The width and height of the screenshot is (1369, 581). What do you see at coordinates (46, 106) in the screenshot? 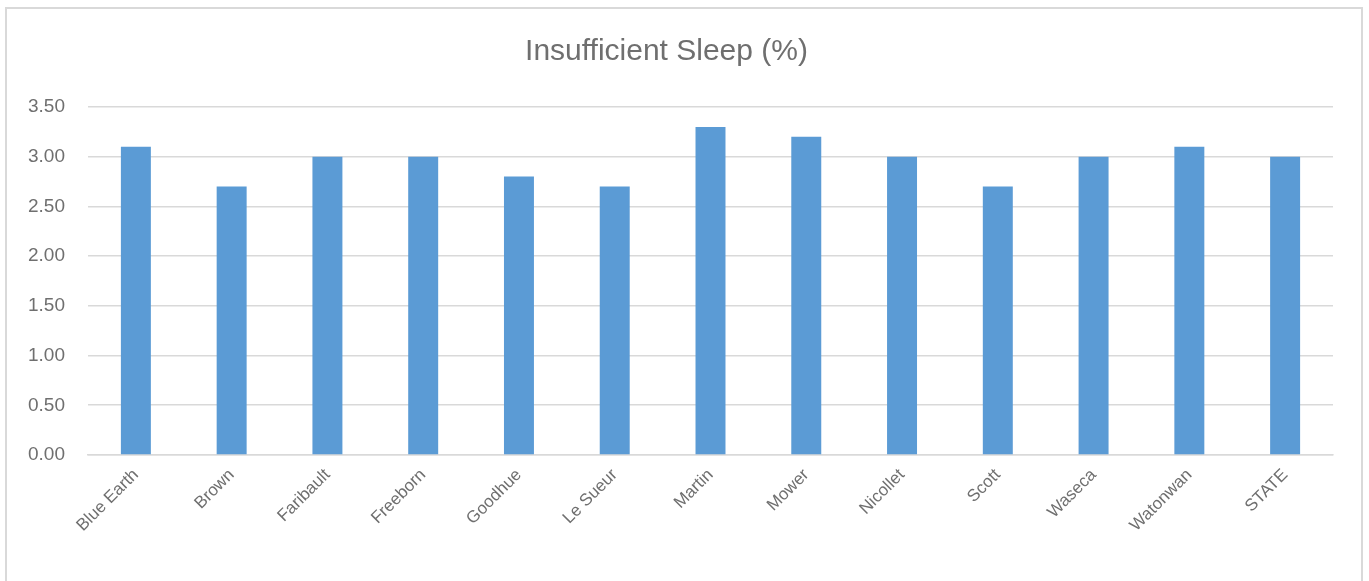
I see `y-tick-label: 3.50` at bounding box center [46, 106].